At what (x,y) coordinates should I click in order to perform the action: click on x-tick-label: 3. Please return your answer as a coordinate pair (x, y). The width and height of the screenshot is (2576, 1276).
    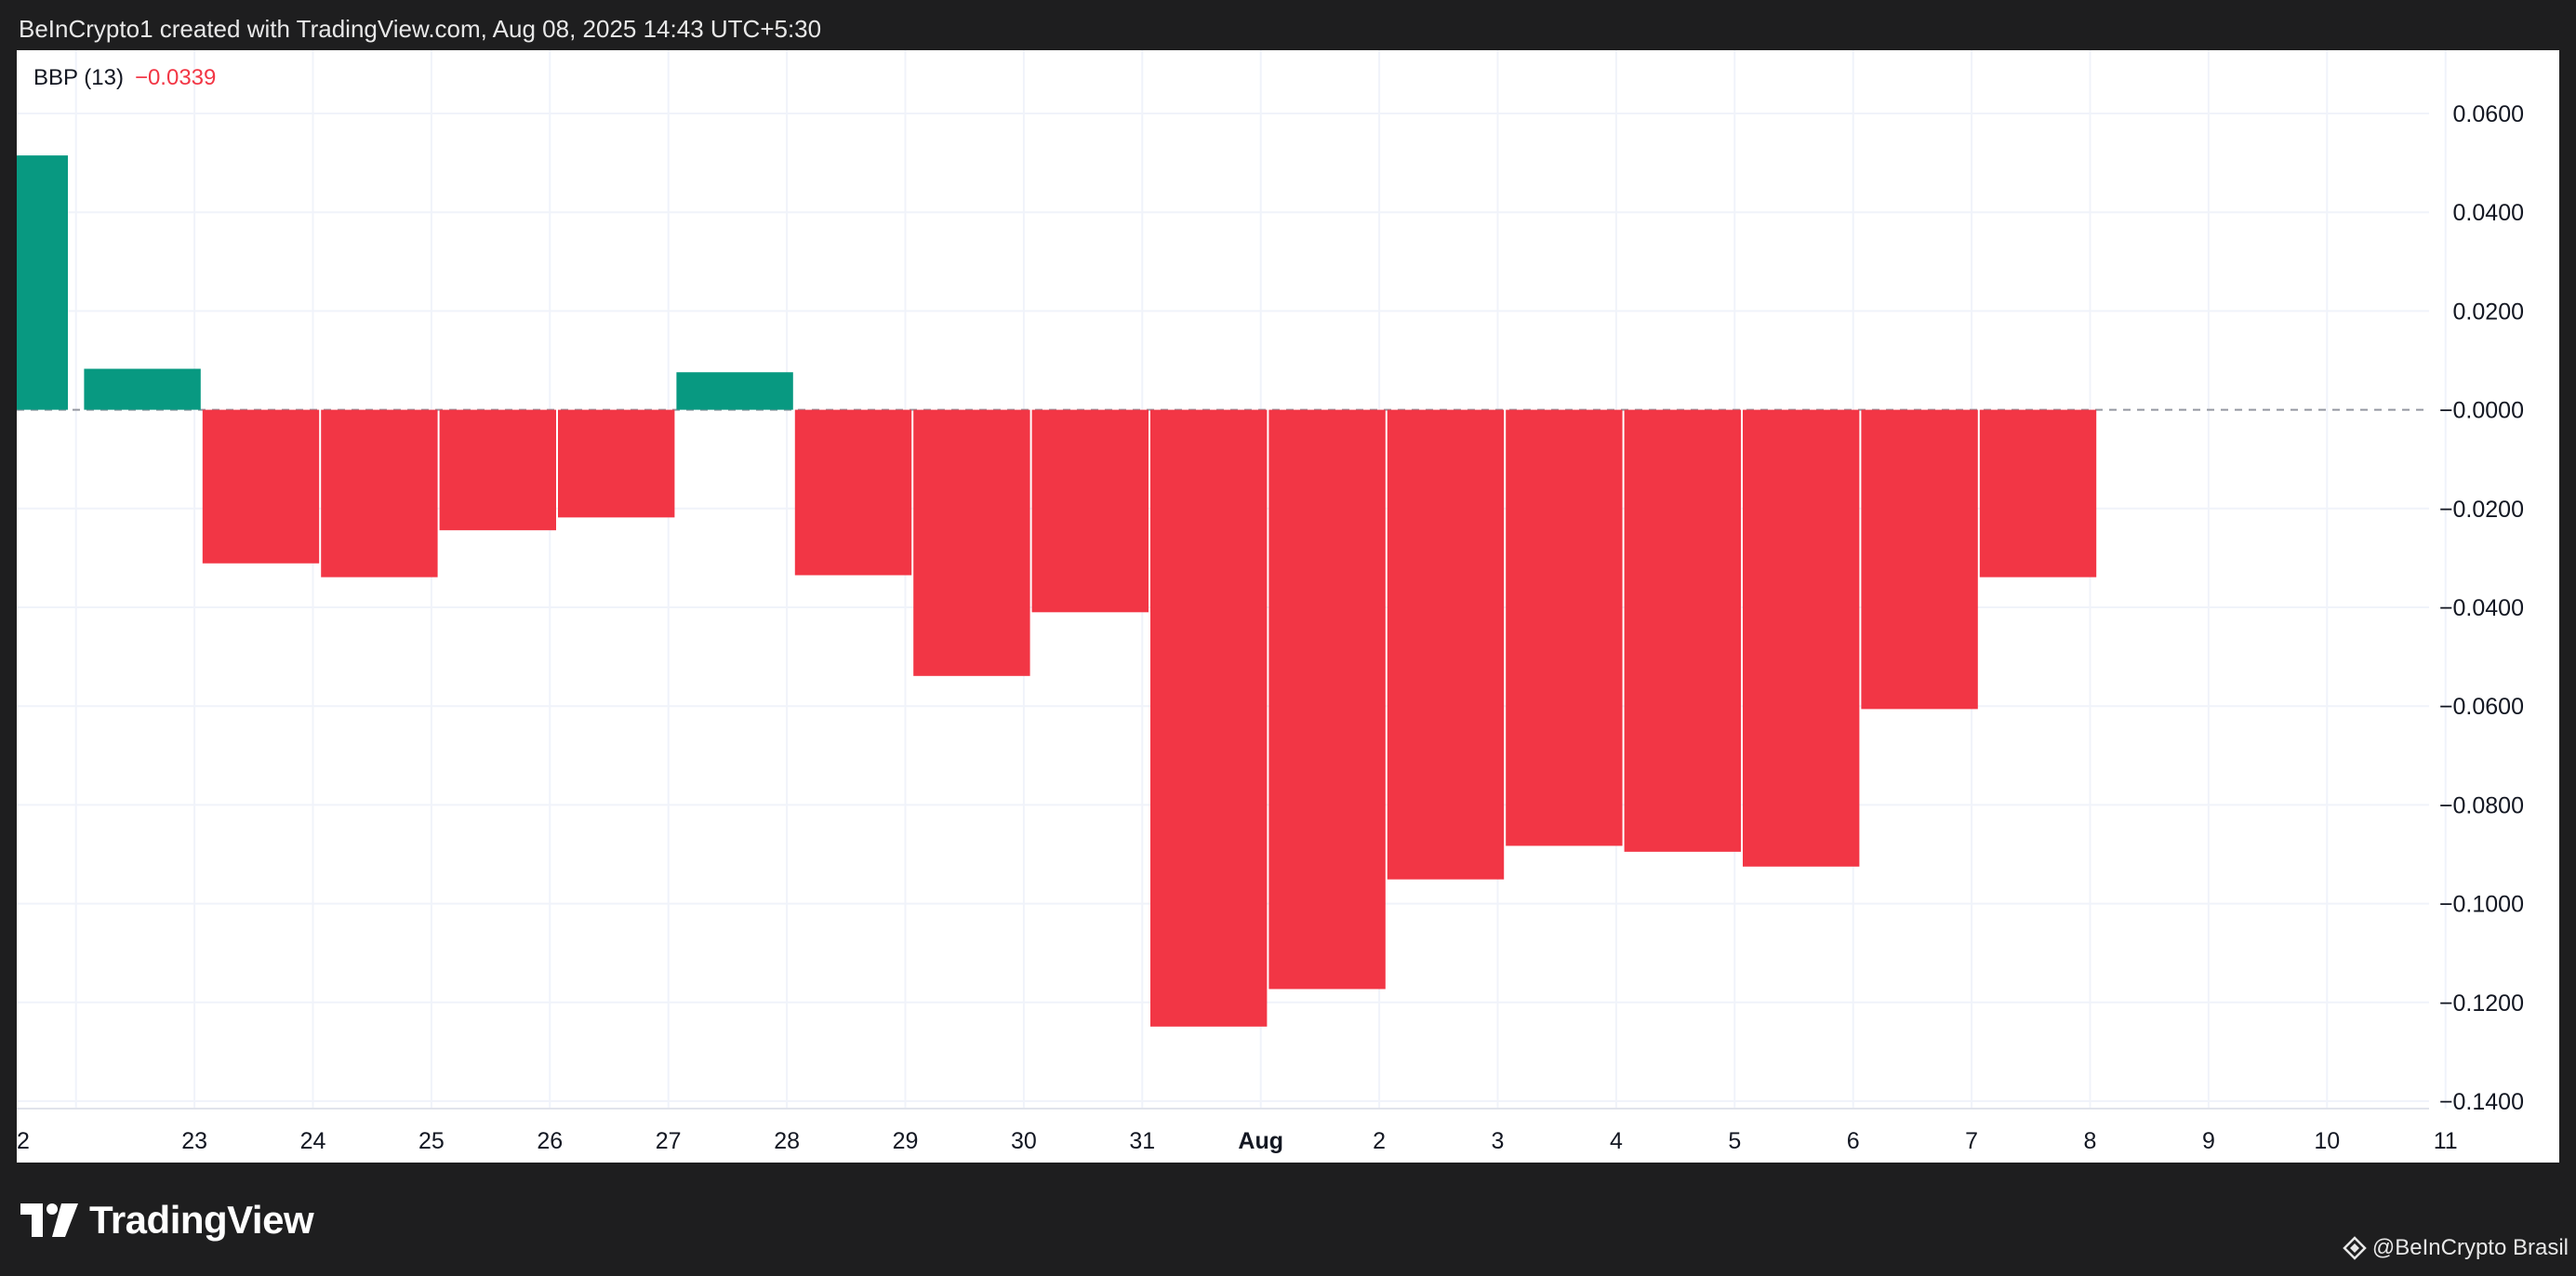
    Looking at the image, I should click on (1498, 1141).